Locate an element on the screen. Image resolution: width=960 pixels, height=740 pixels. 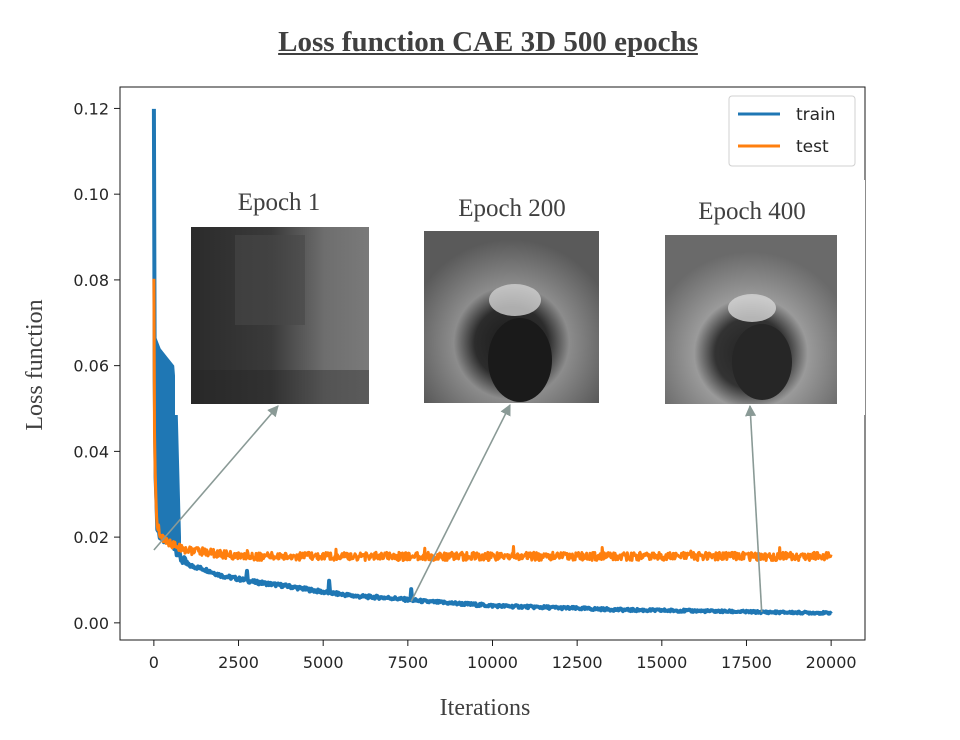
x-tick-label: 10000 is located at coordinates (492, 662).